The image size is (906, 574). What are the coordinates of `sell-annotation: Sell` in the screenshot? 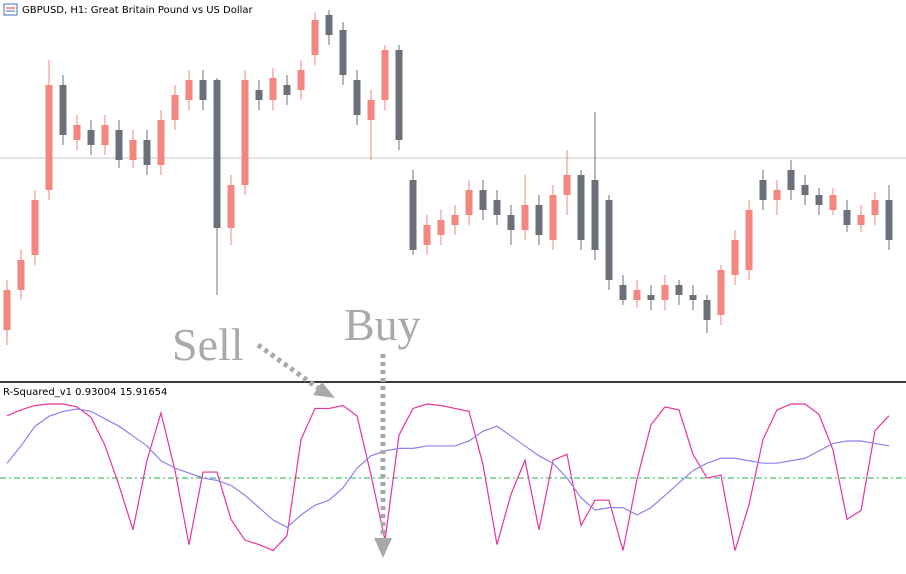 It's located at (208, 344).